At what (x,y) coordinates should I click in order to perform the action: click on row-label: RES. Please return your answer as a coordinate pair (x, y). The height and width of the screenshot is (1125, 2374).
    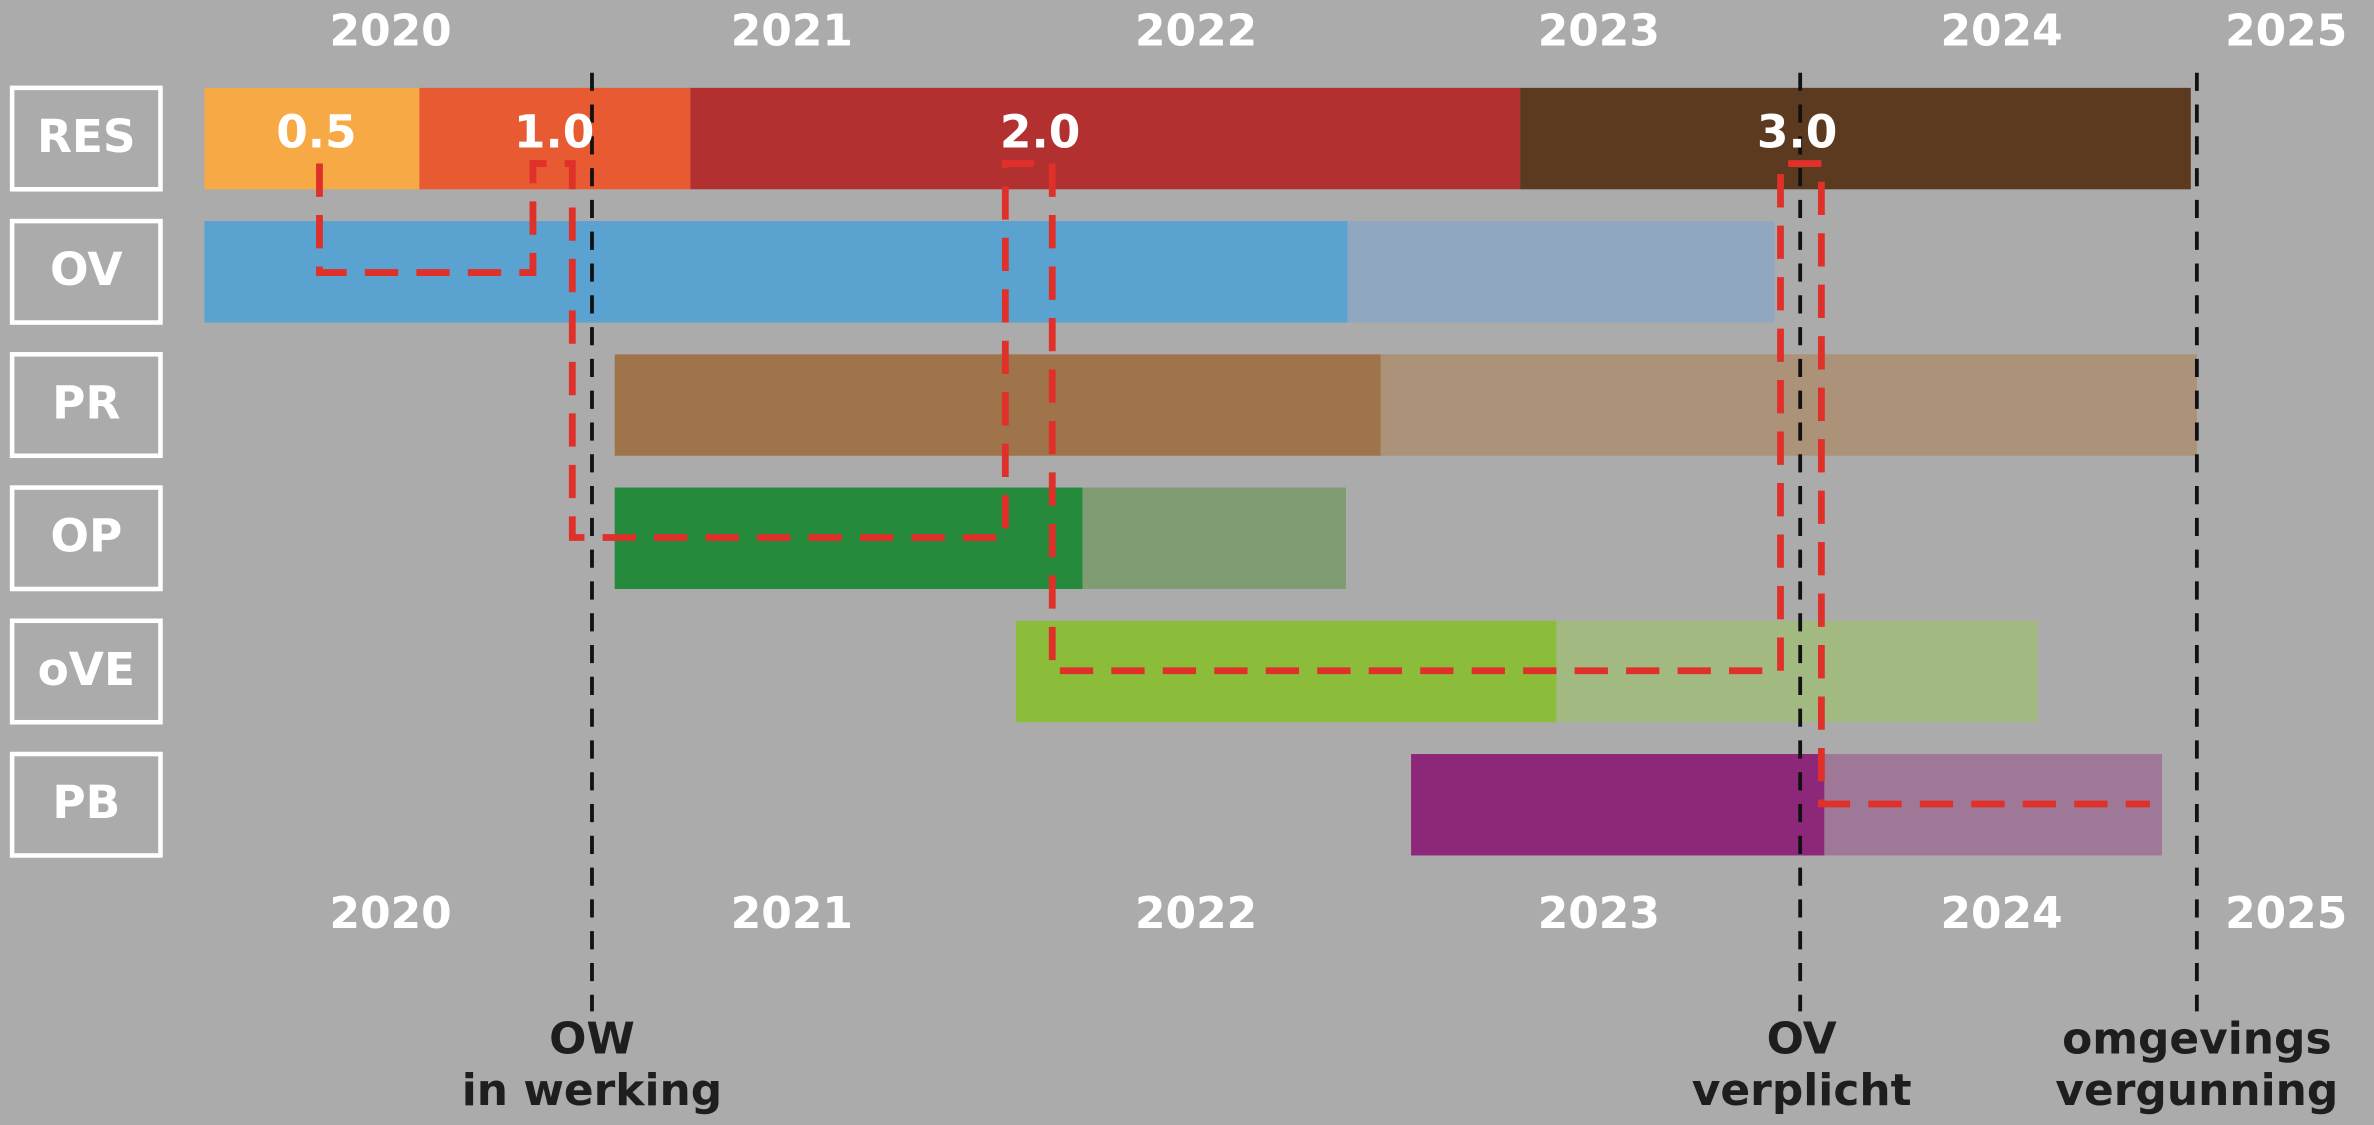
    Looking at the image, I should click on (86, 136).